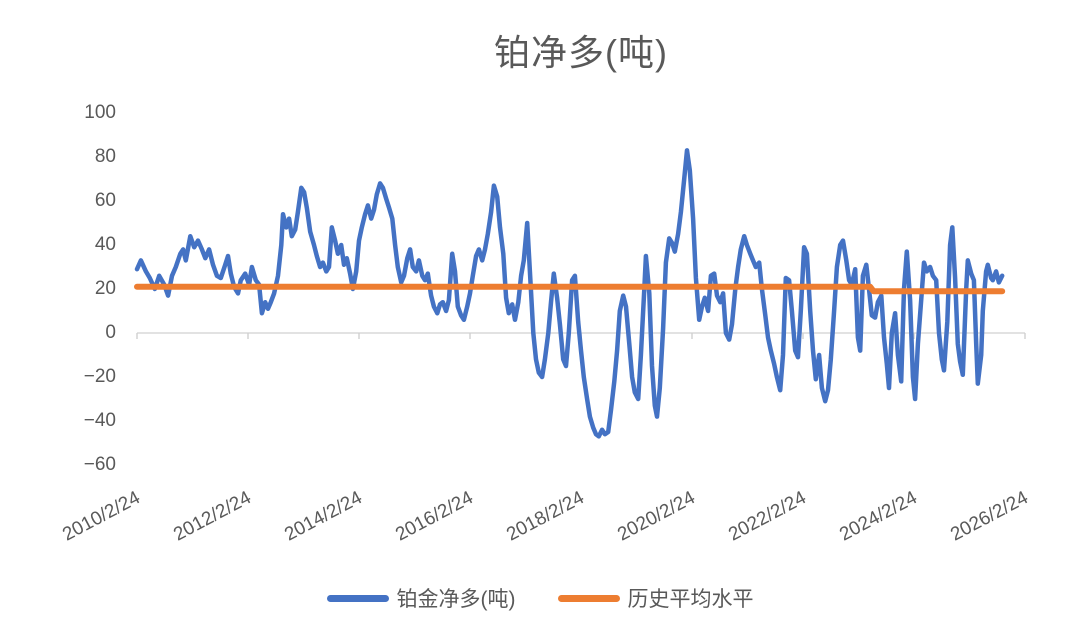  What do you see at coordinates (99, 376) in the screenshot?
I see `y-axis-tick-label: −20` at bounding box center [99, 376].